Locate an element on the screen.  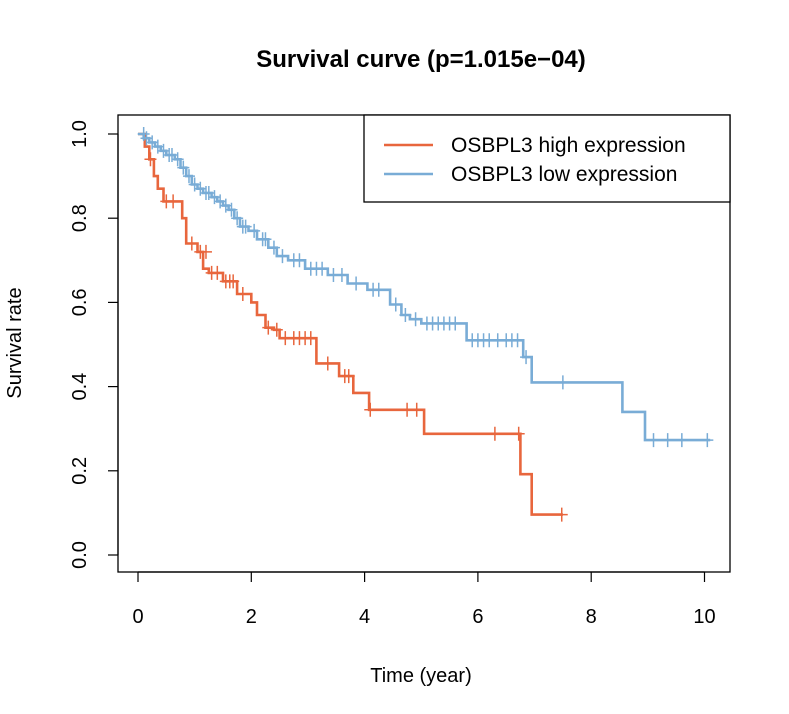
x-tick-label: 10 is located at coordinates (704, 617).